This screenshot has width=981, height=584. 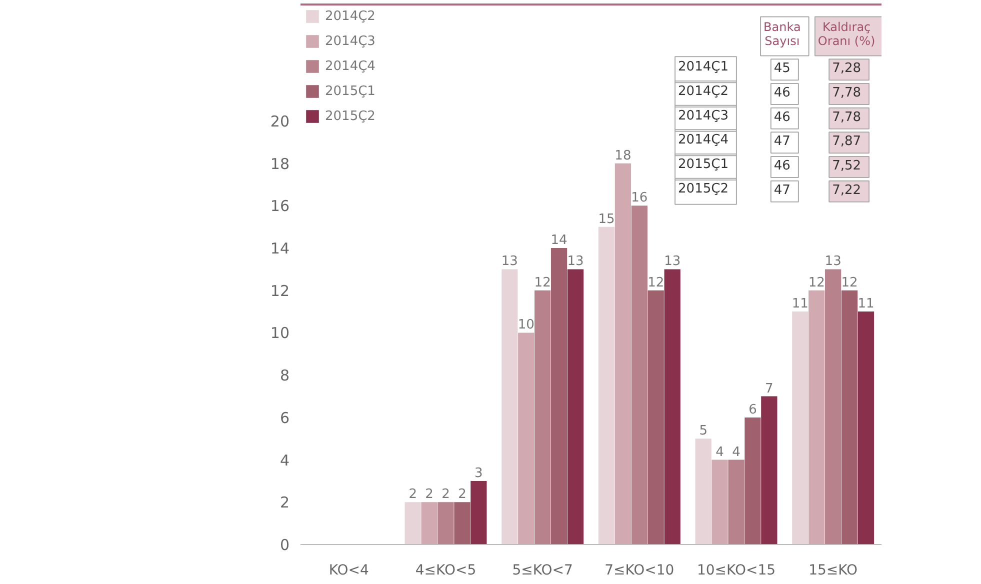 What do you see at coordinates (285, 460) in the screenshot?
I see `y-tick-label: 4` at bounding box center [285, 460].